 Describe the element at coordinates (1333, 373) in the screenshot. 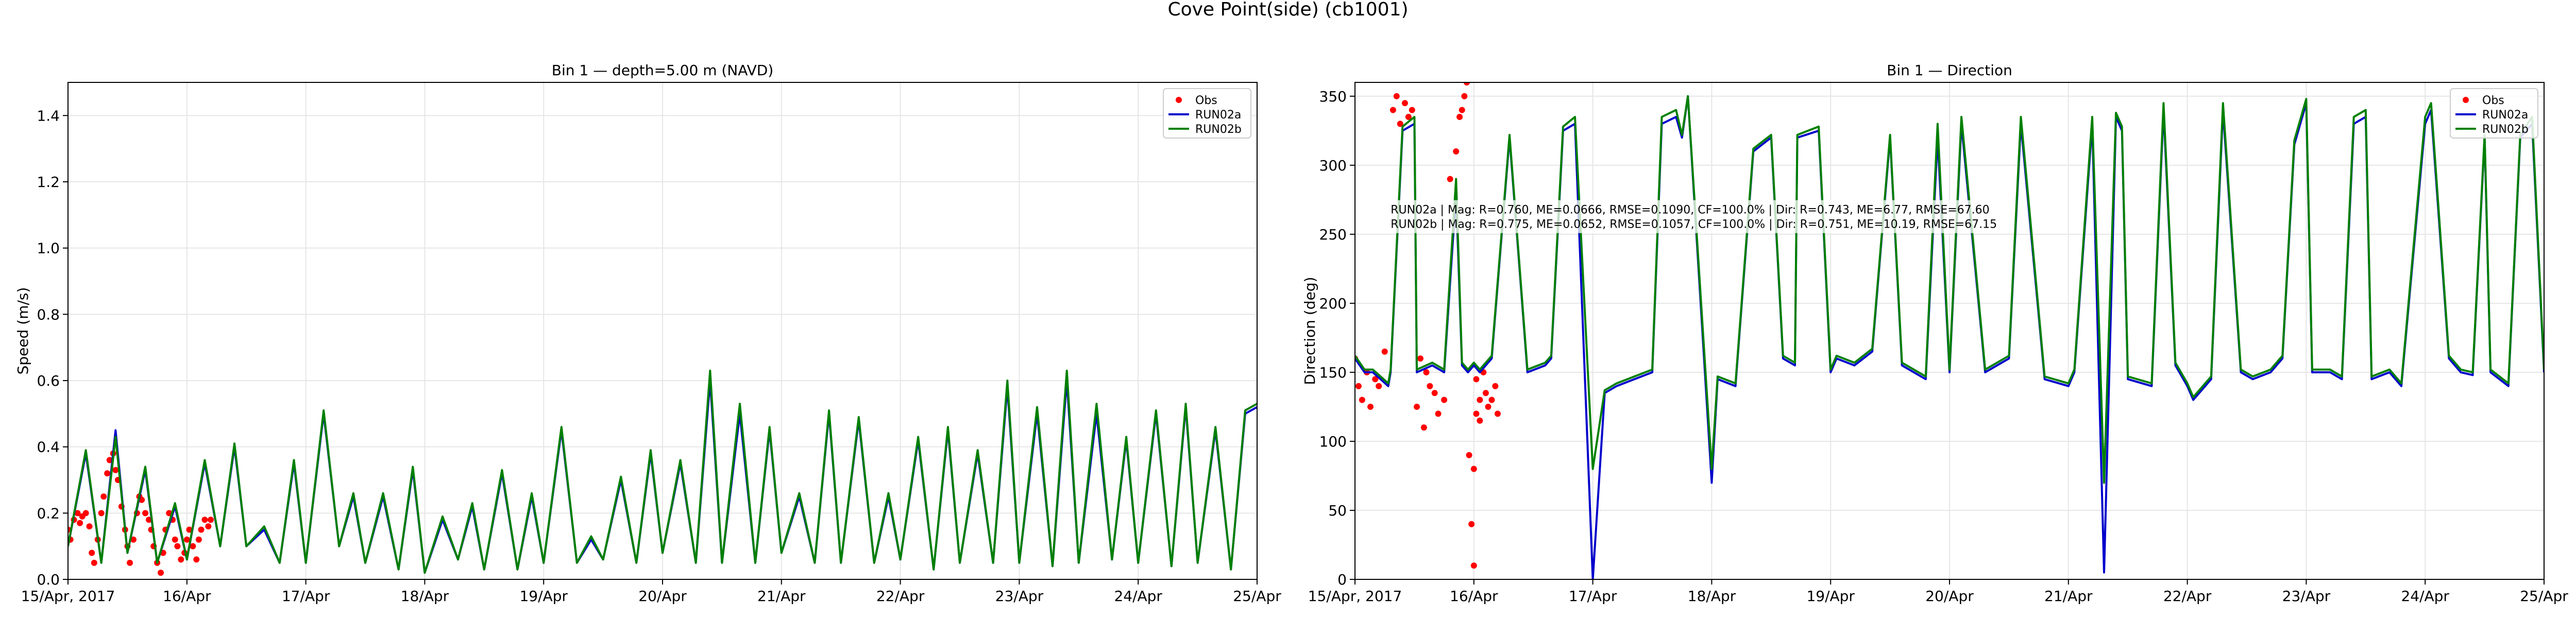

I see `y-tick-label: 150` at that location.